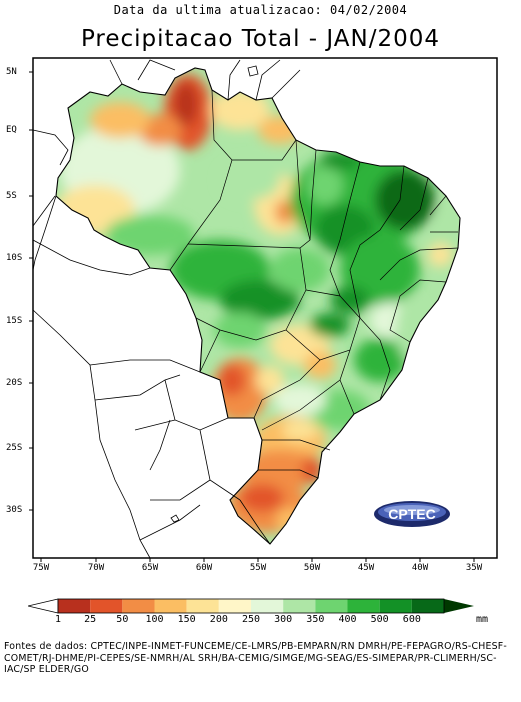 The height and width of the screenshot is (702, 521). What do you see at coordinates (122, 619) in the screenshot?
I see `legend-value-label: 50` at bounding box center [122, 619].